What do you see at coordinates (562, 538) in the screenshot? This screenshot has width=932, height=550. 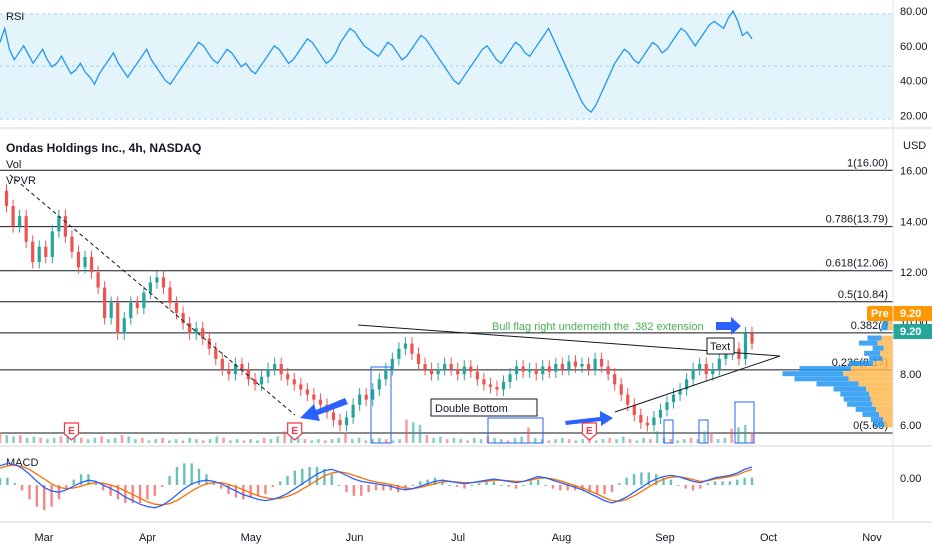 I see `x-tick-label: Aug` at bounding box center [562, 538].